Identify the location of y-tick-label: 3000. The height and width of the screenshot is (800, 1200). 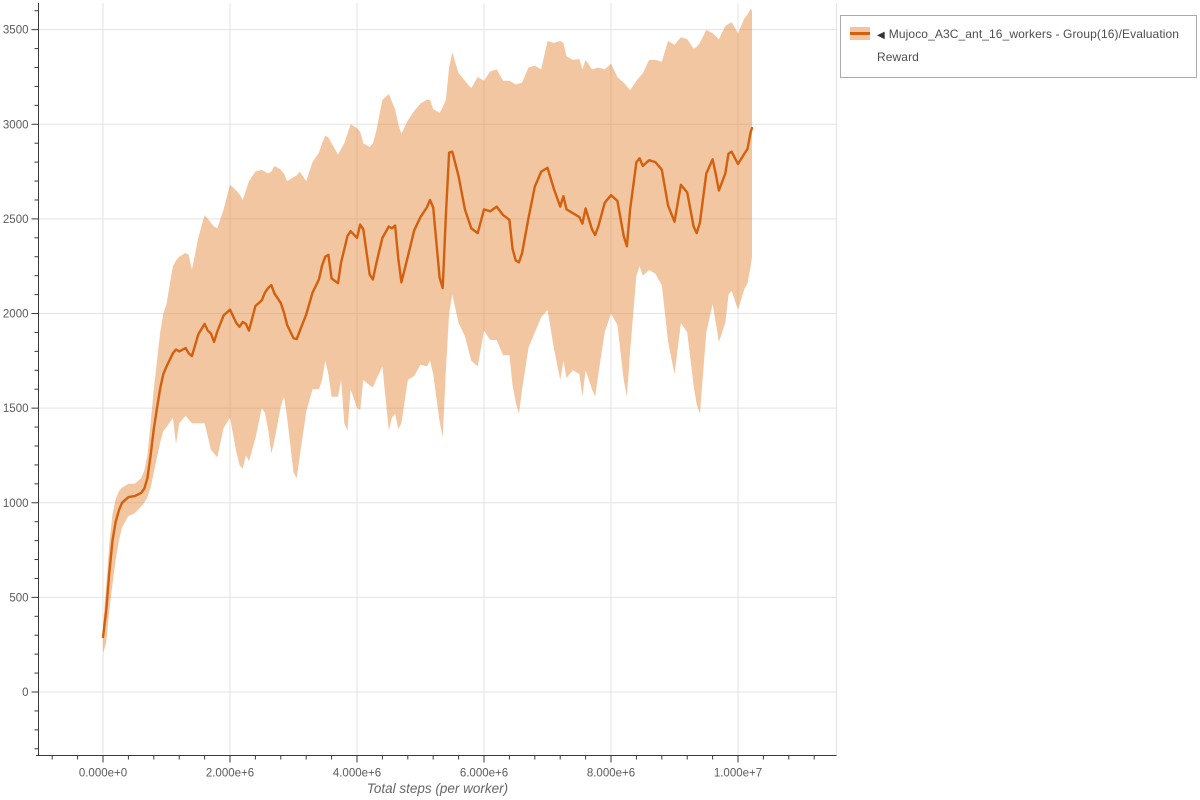
(16, 125).